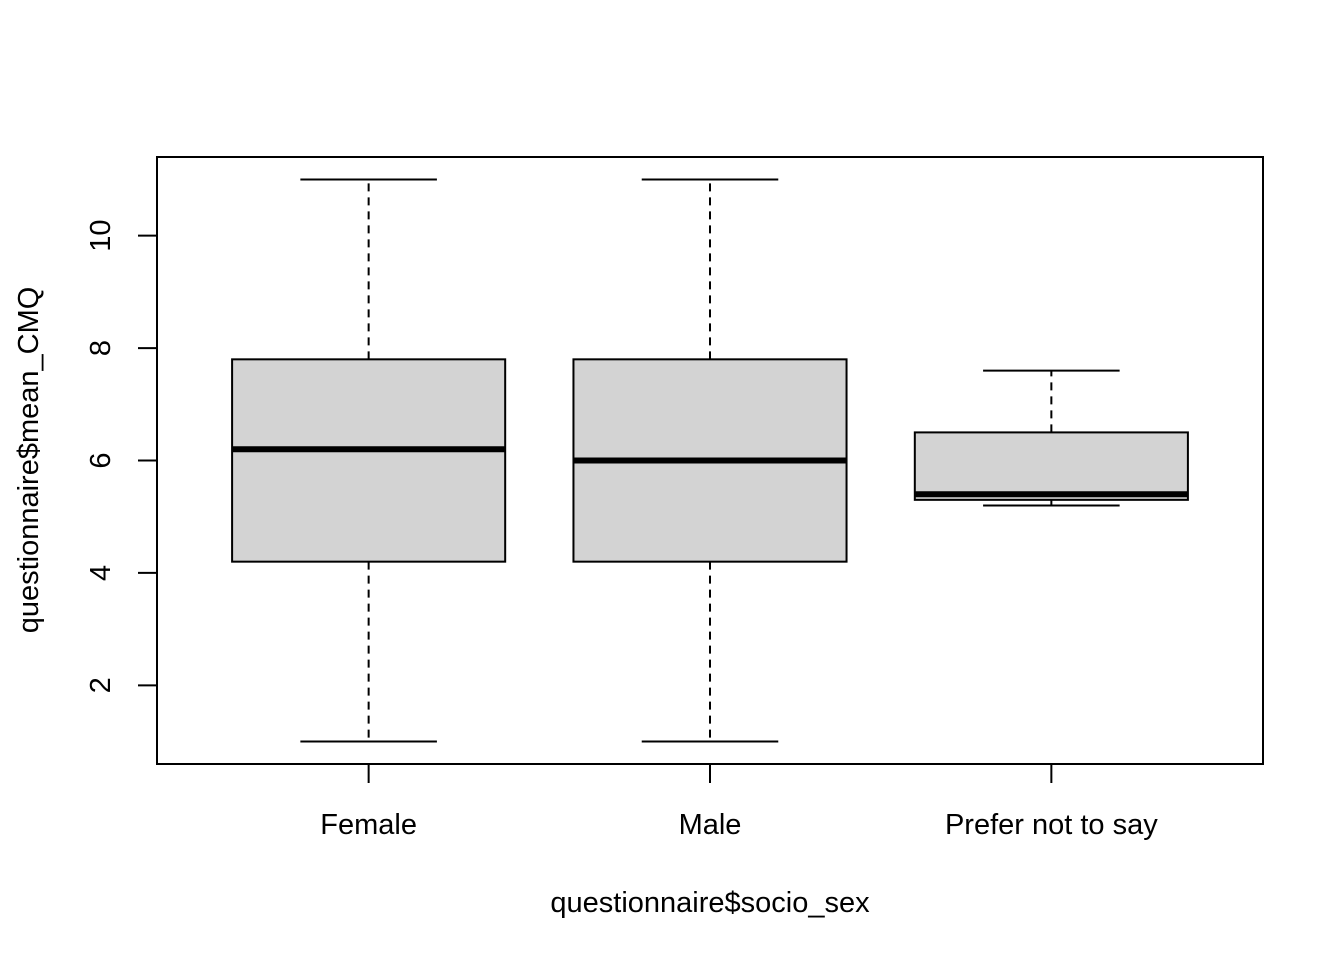 The height and width of the screenshot is (960, 1344). What do you see at coordinates (710, 825) in the screenshot?
I see `x-tick-label: Male` at bounding box center [710, 825].